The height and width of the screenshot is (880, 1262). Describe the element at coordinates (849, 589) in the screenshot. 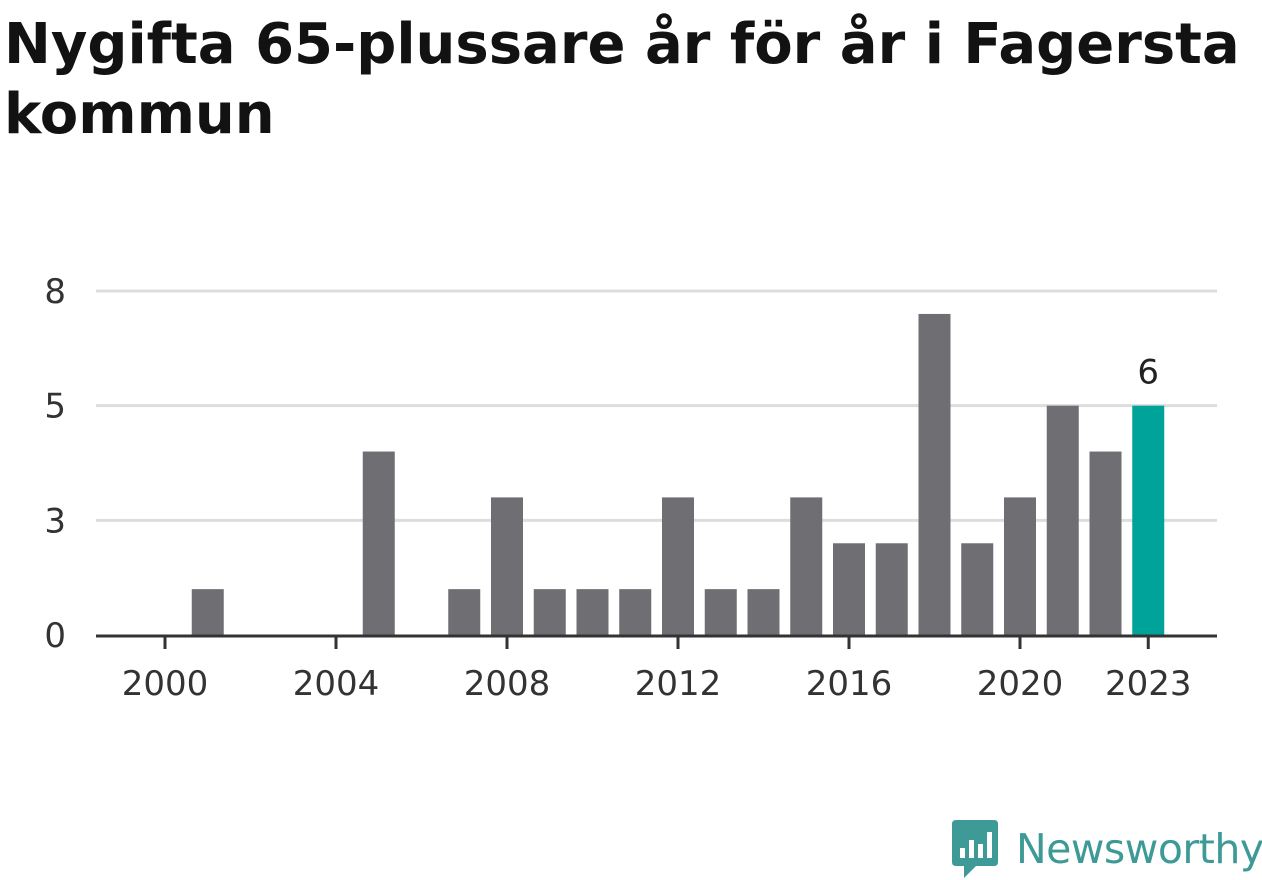

I see `bar-2016` at that location.